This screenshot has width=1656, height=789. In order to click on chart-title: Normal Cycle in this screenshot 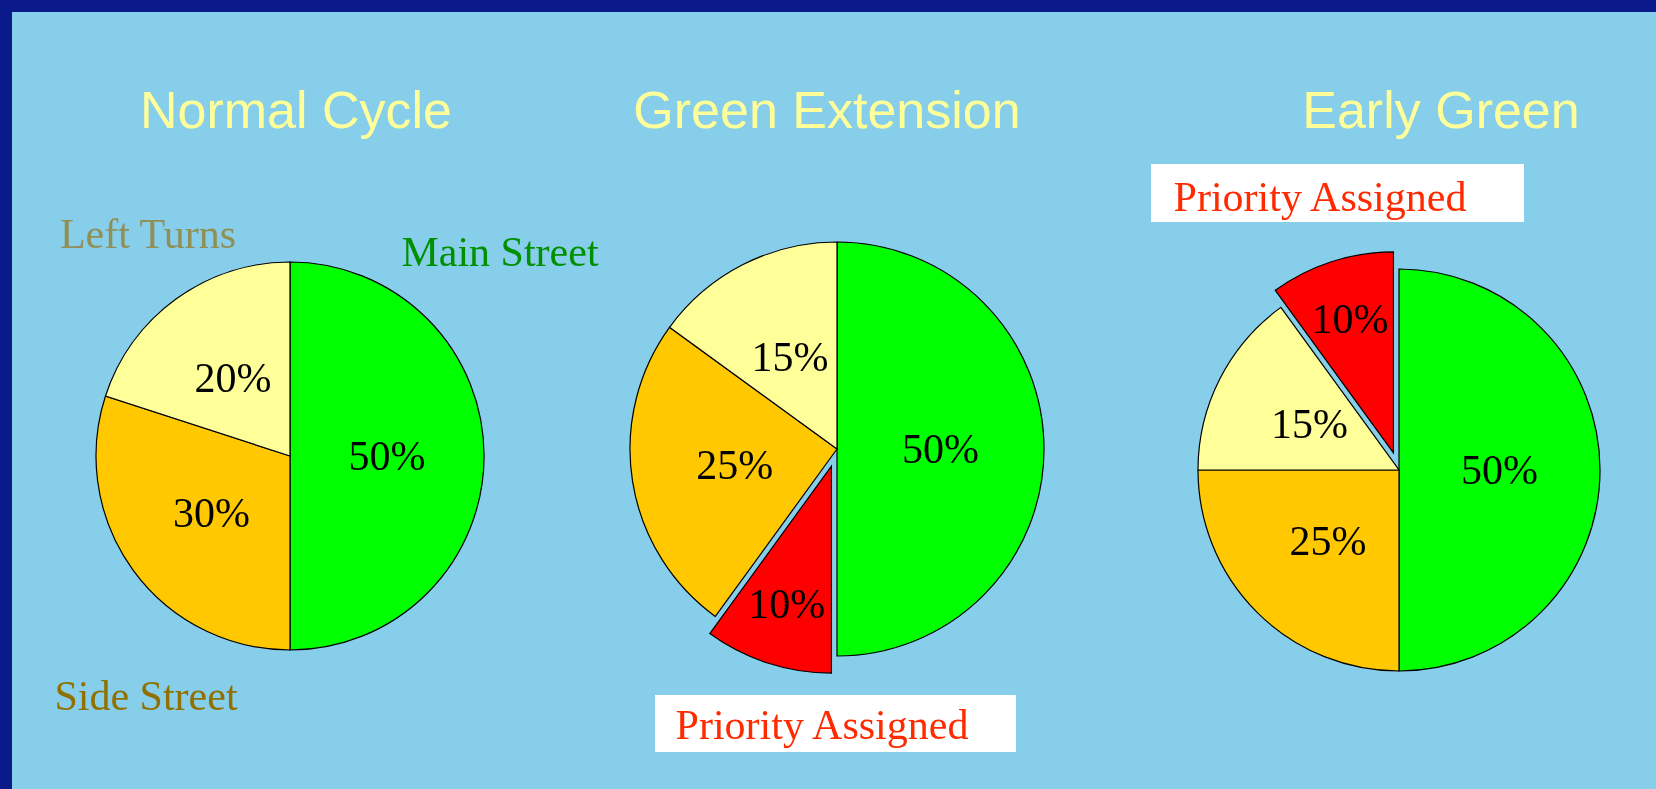, I will do `click(296, 110)`.